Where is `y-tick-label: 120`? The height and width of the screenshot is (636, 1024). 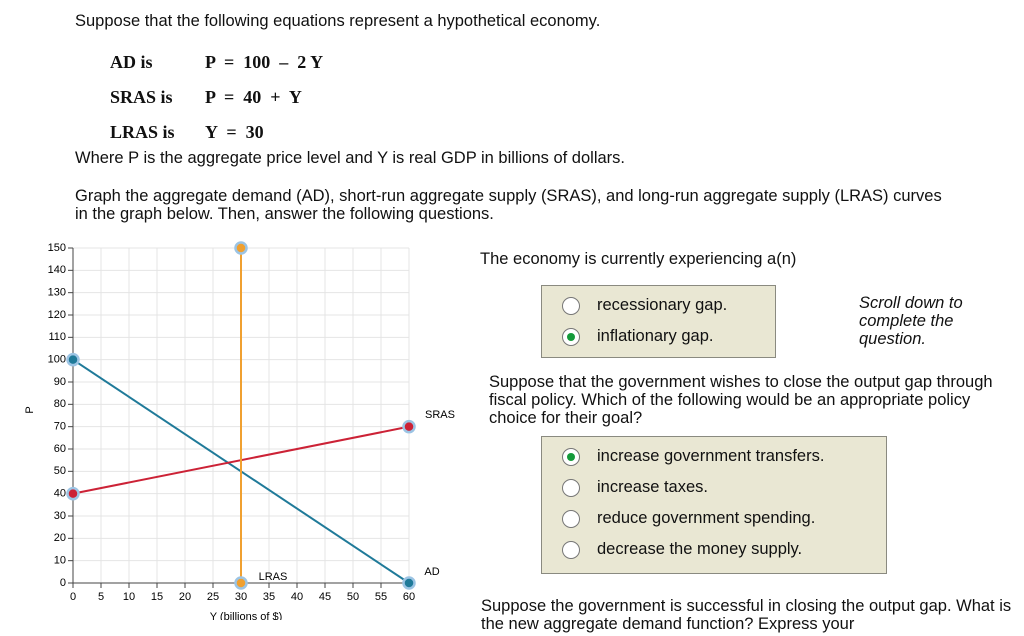 y-tick-label: 120 is located at coordinates (57, 315).